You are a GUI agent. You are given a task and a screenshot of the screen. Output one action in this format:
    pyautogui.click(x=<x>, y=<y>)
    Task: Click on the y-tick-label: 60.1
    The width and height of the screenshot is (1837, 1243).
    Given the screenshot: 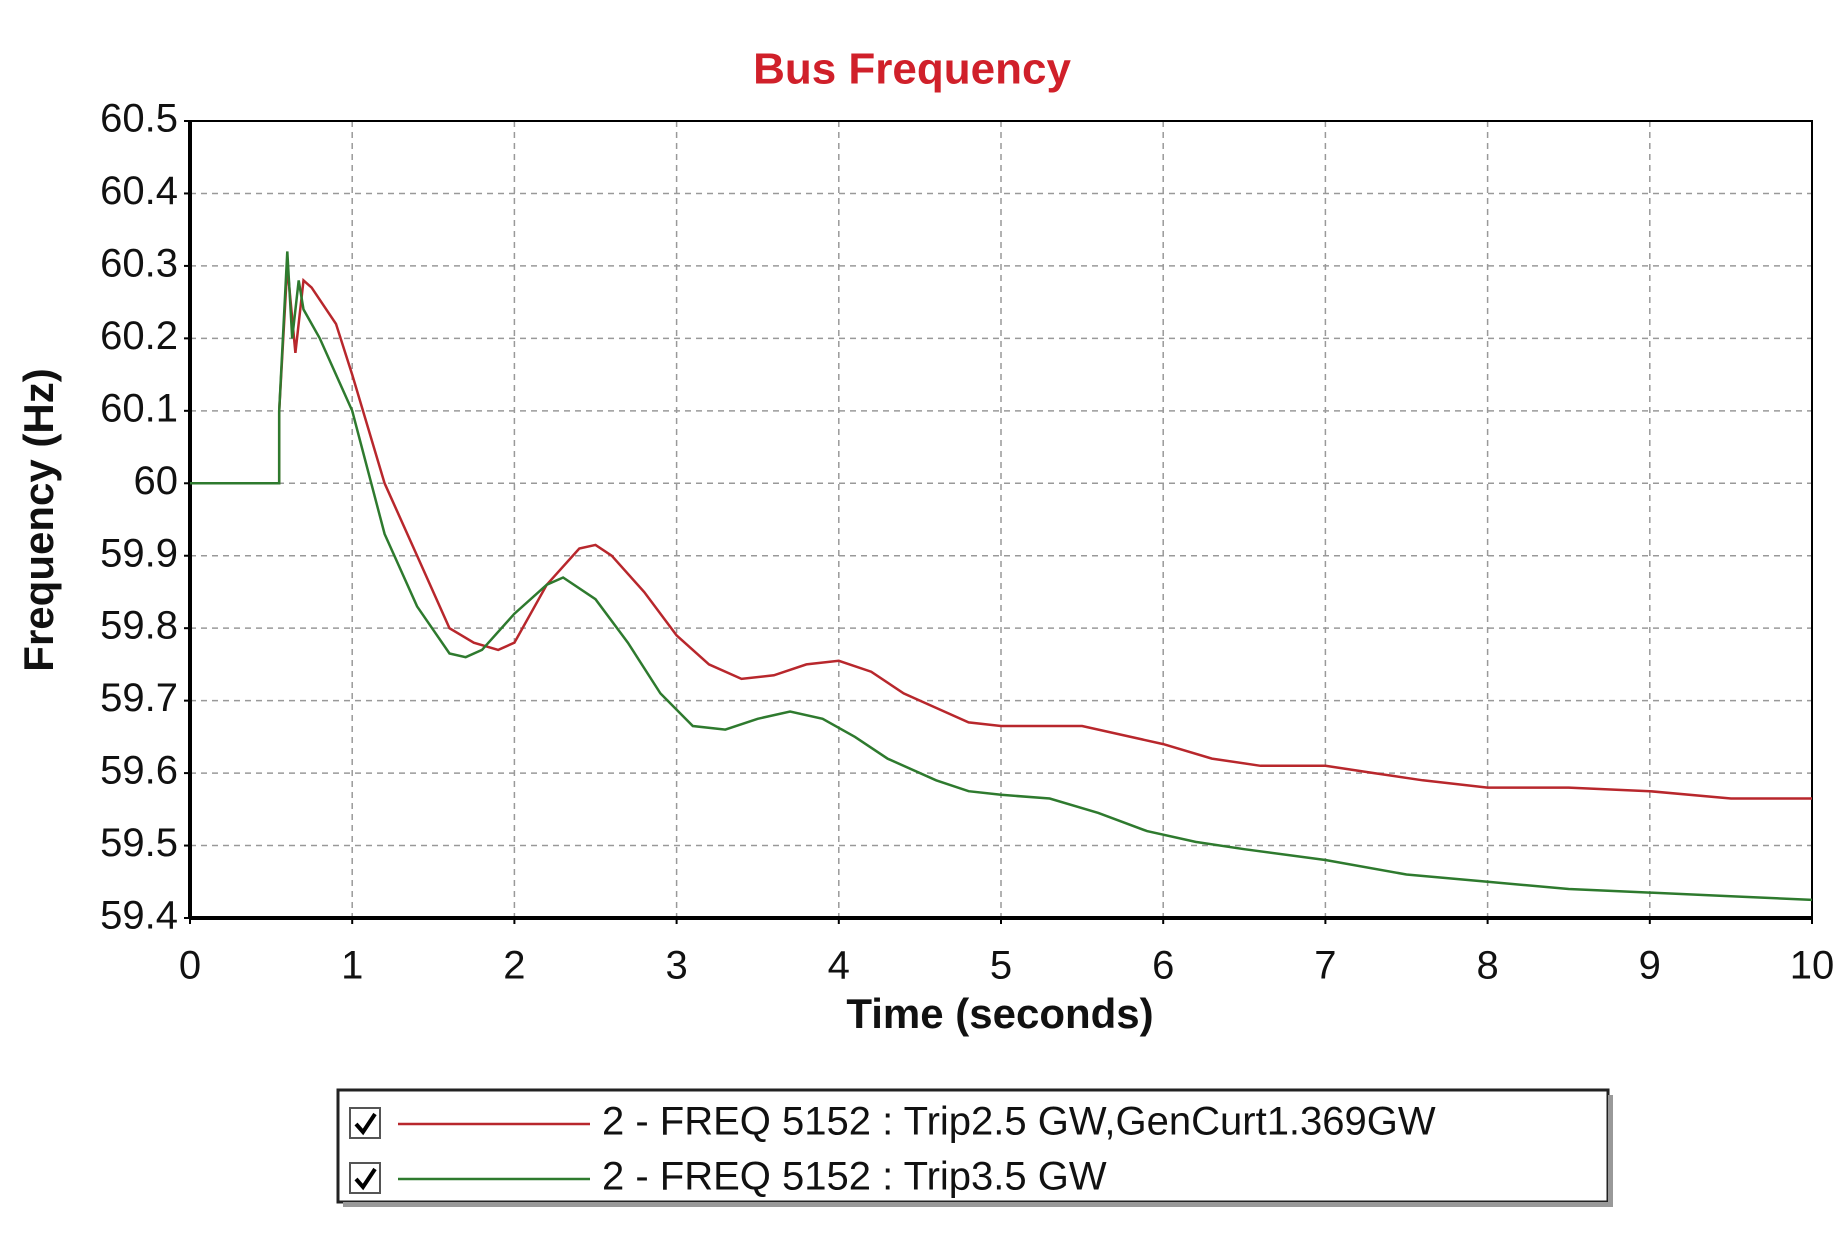 What is the action you would take?
    pyautogui.click(x=139, y=408)
    